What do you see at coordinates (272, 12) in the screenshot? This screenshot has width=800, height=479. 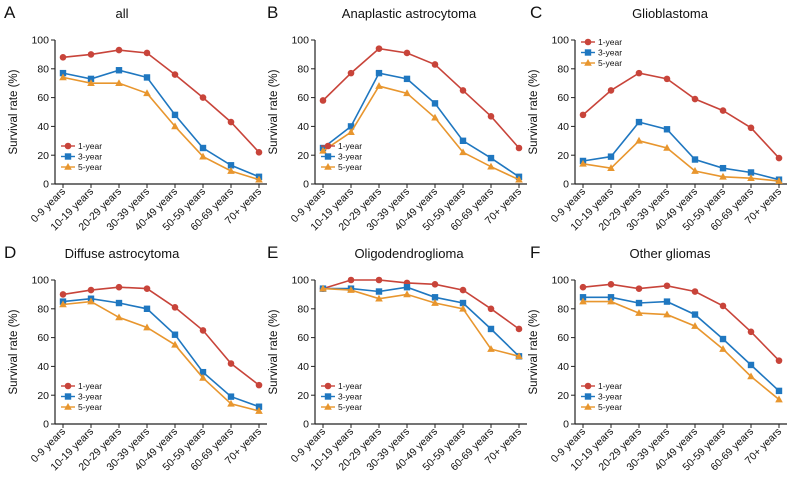 I see `panel-letter: B` at bounding box center [272, 12].